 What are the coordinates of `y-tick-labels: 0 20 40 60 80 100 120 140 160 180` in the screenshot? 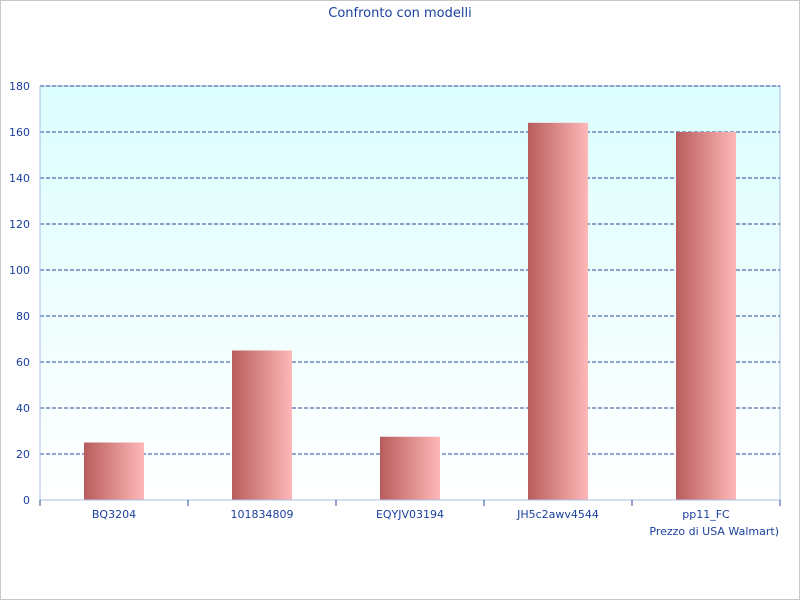 It's located at (19, 293).